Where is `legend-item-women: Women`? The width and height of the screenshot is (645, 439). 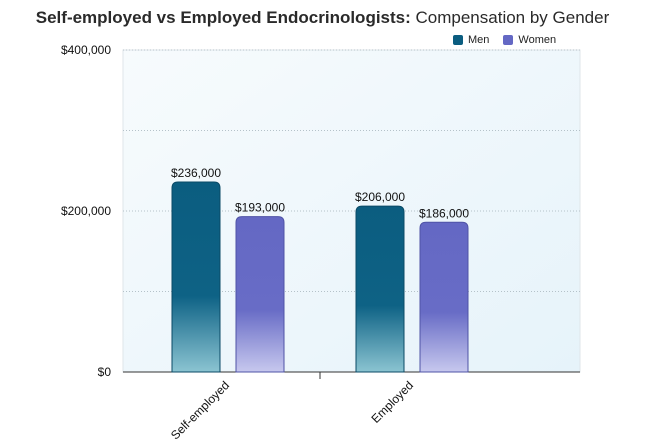
legend-item-women: Women is located at coordinates (529, 40).